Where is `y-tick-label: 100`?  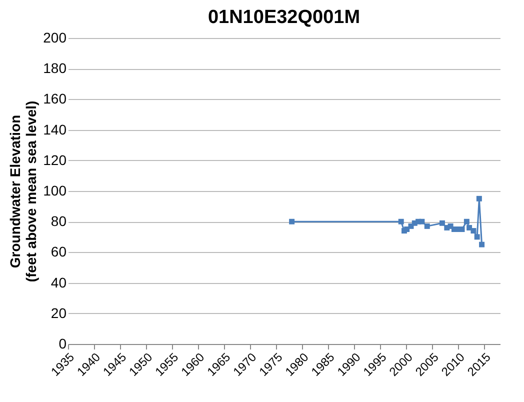 y-tick-label: 100 is located at coordinates (55, 190).